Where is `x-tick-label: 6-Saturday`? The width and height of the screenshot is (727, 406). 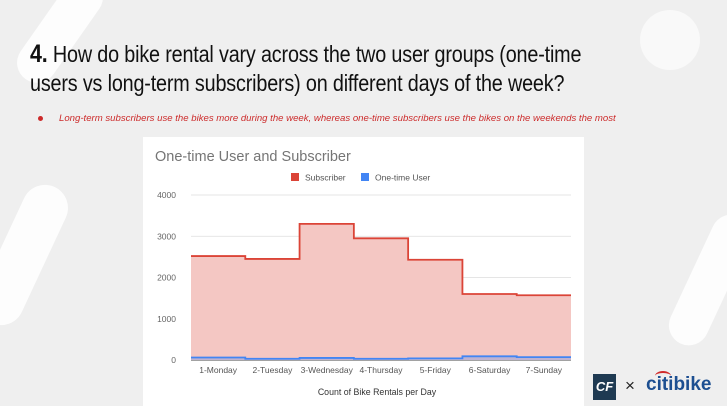 x-tick-label: 6-Saturday is located at coordinates (490, 370).